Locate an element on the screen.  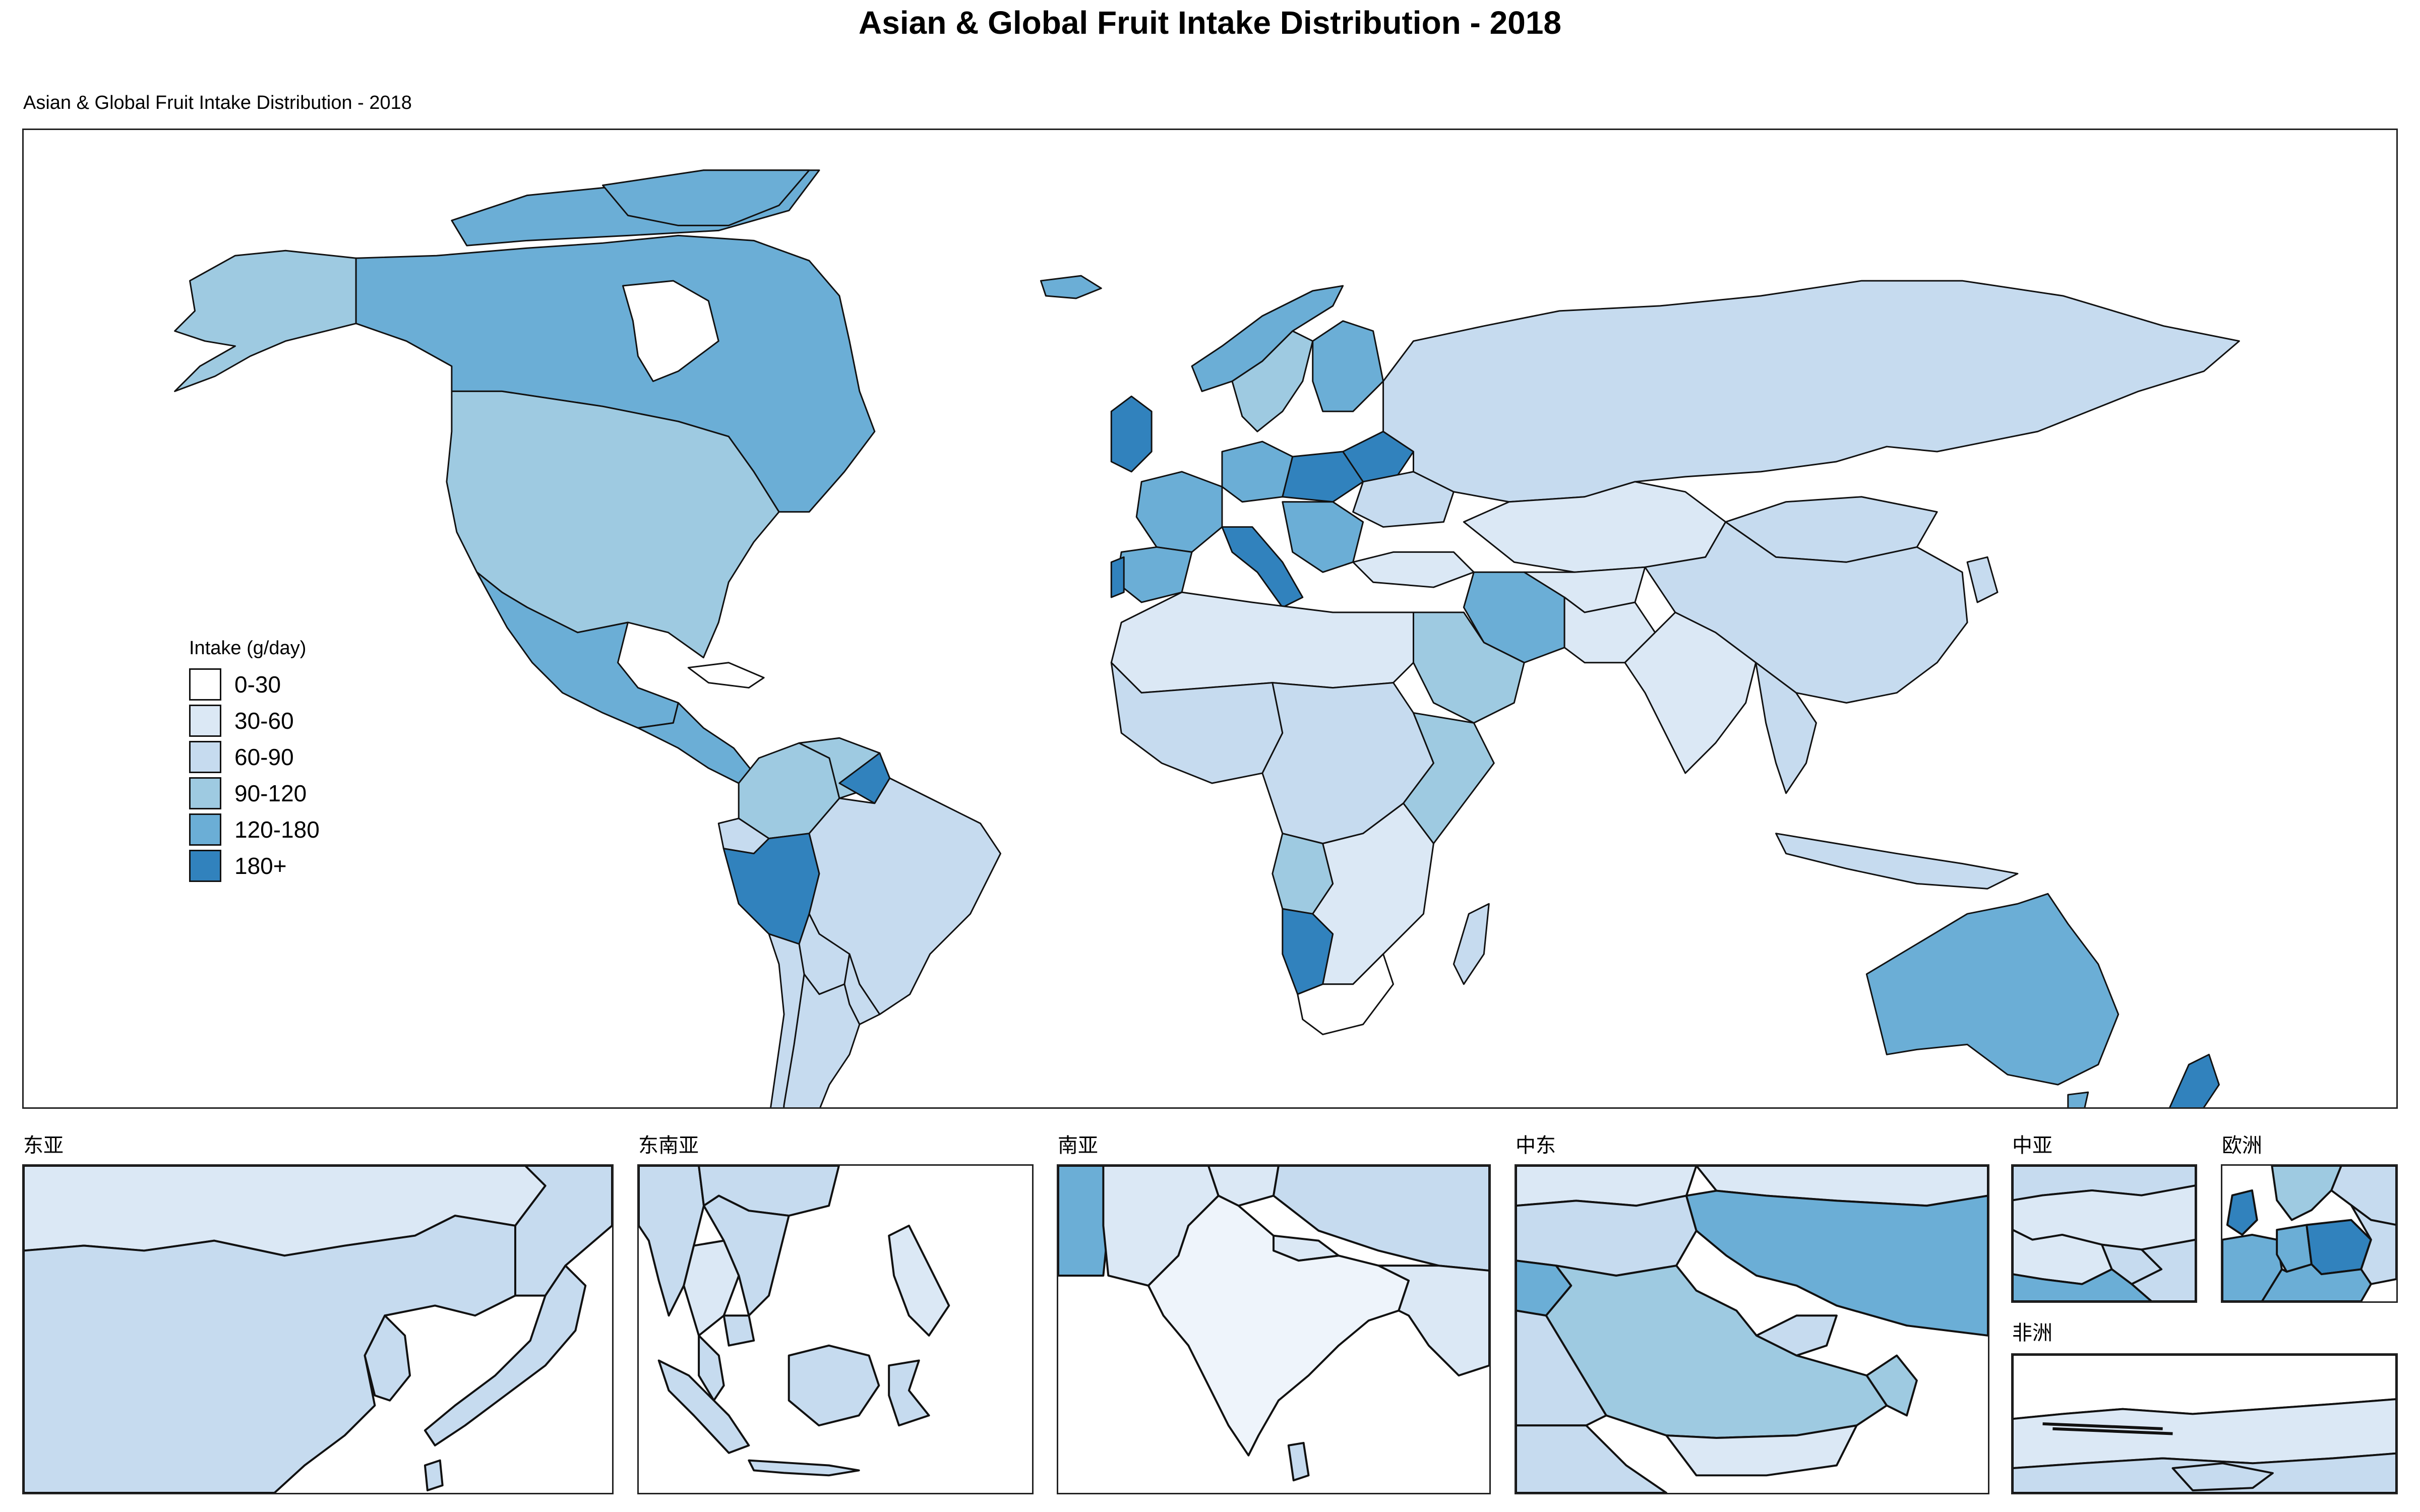
legend-item: 90-120 is located at coordinates (254, 793).